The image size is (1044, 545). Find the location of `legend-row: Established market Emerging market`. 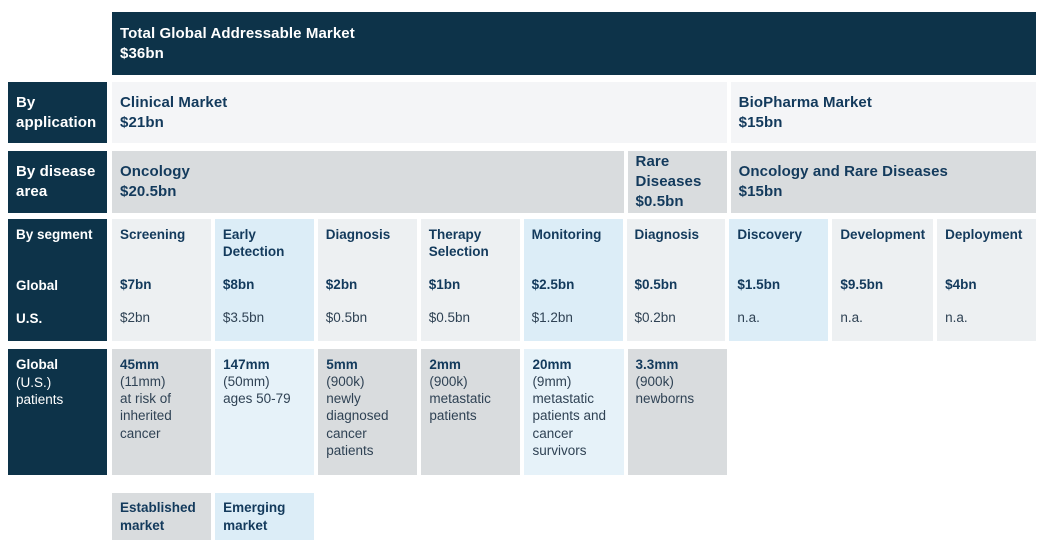

legend-row: Established market Emerging market is located at coordinates (522, 517).